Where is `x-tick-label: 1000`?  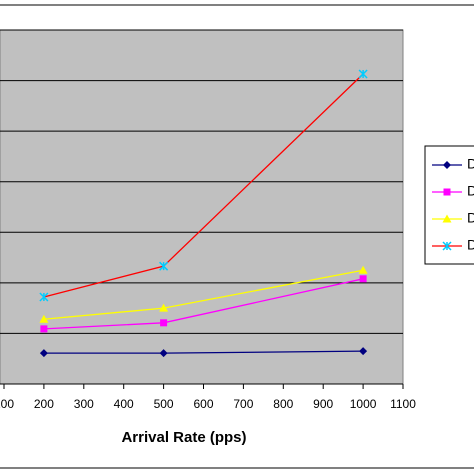 x-tick-label: 1000 is located at coordinates (363, 404).